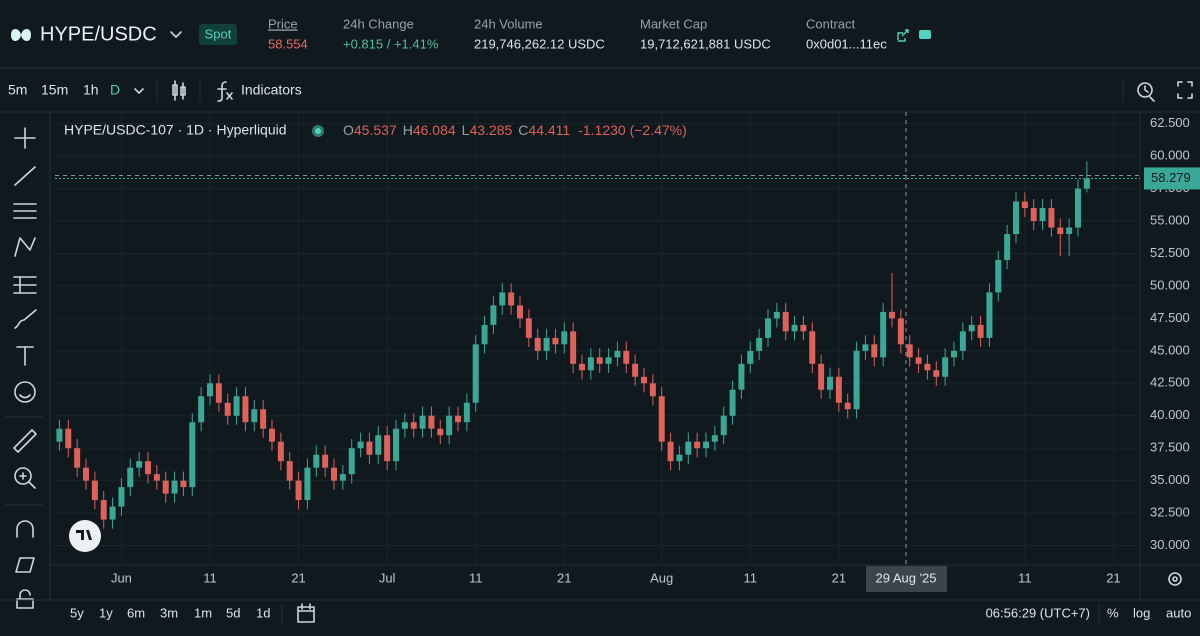 The width and height of the screenshot is (1200, 636). Describe the element at coordinates (1113, 612) in the screenshot. I see `percent-toggle: %` at that location.